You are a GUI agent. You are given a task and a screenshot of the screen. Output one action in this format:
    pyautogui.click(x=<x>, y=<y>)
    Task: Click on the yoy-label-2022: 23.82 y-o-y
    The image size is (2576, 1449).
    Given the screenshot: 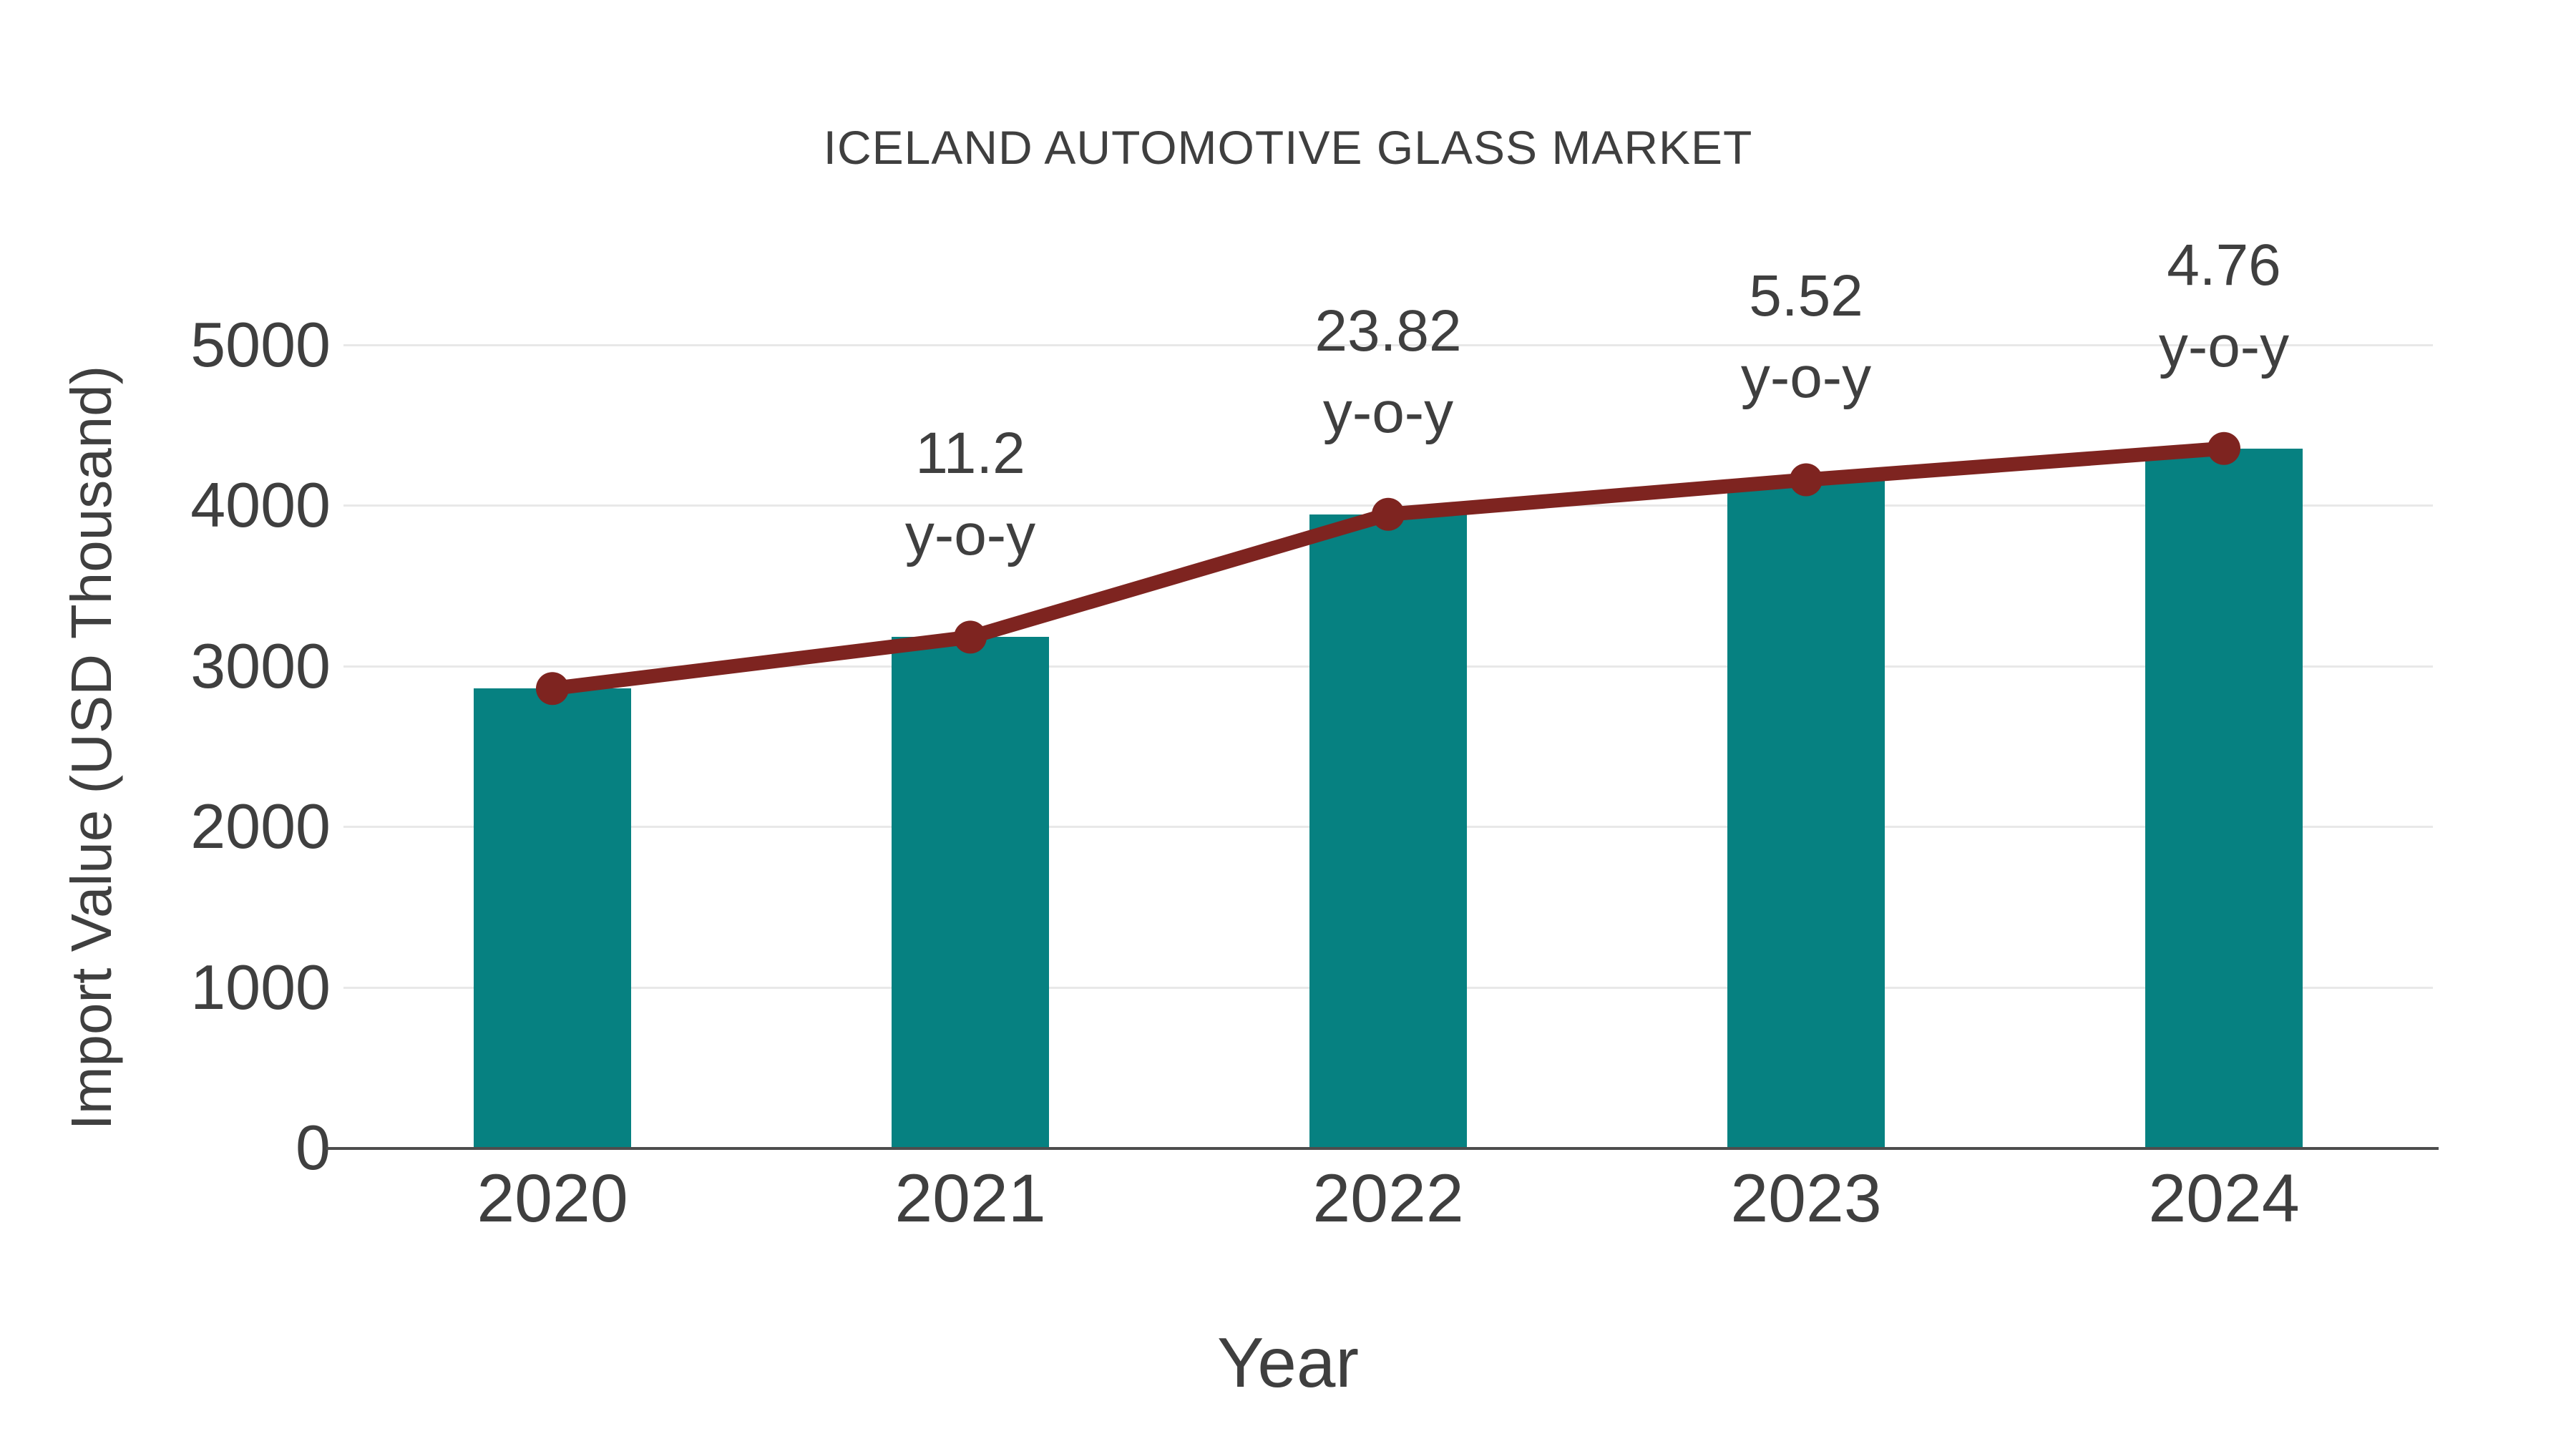 What is the action you would take?
    pyautogui.click(x=1387, y=372)
    